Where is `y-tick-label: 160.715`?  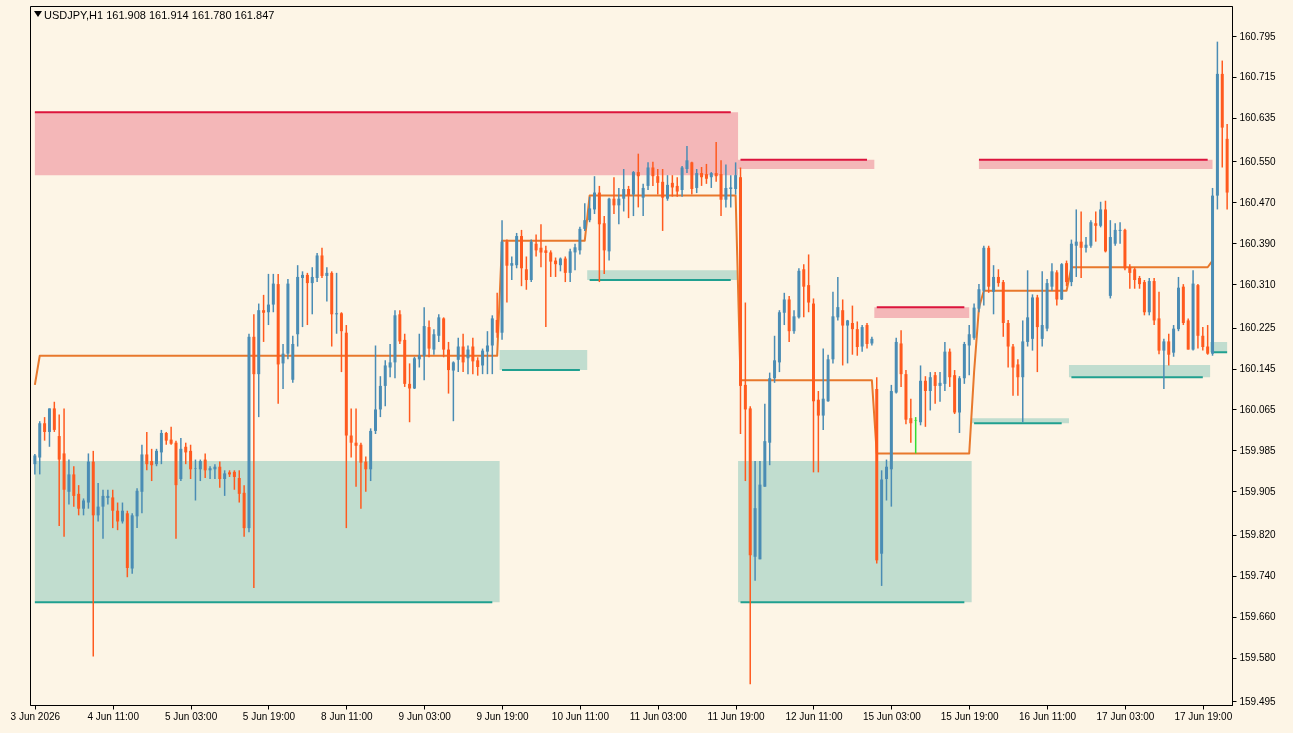
y-tick-label: 160.715 is located at coordinates (1258, 77).